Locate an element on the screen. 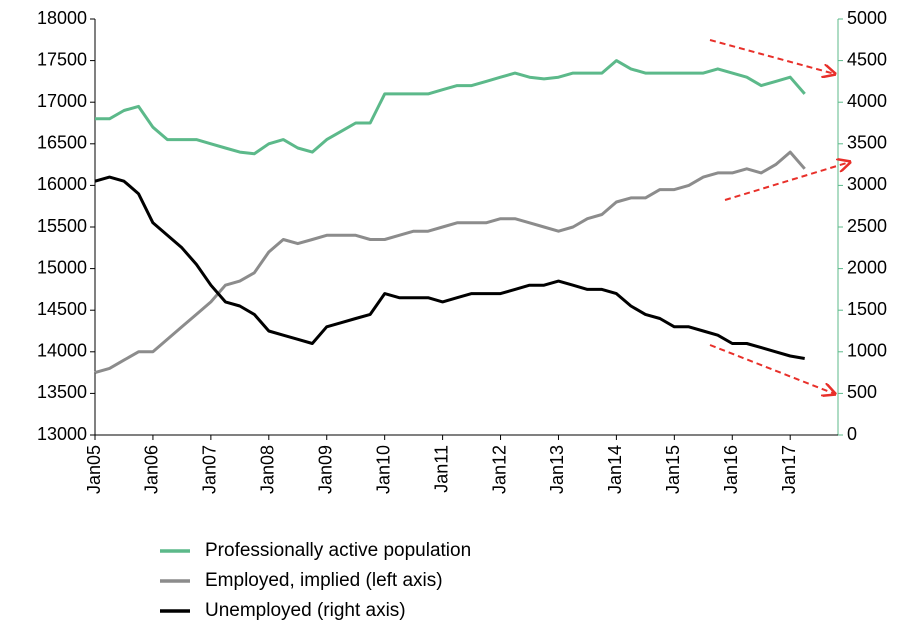  x-tick-label: Jan09 is located at coordinates (325, 469).